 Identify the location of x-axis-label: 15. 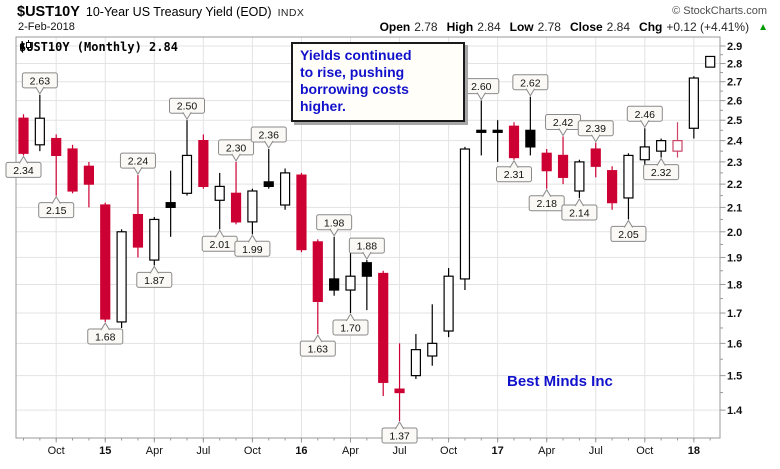
(105, 451).